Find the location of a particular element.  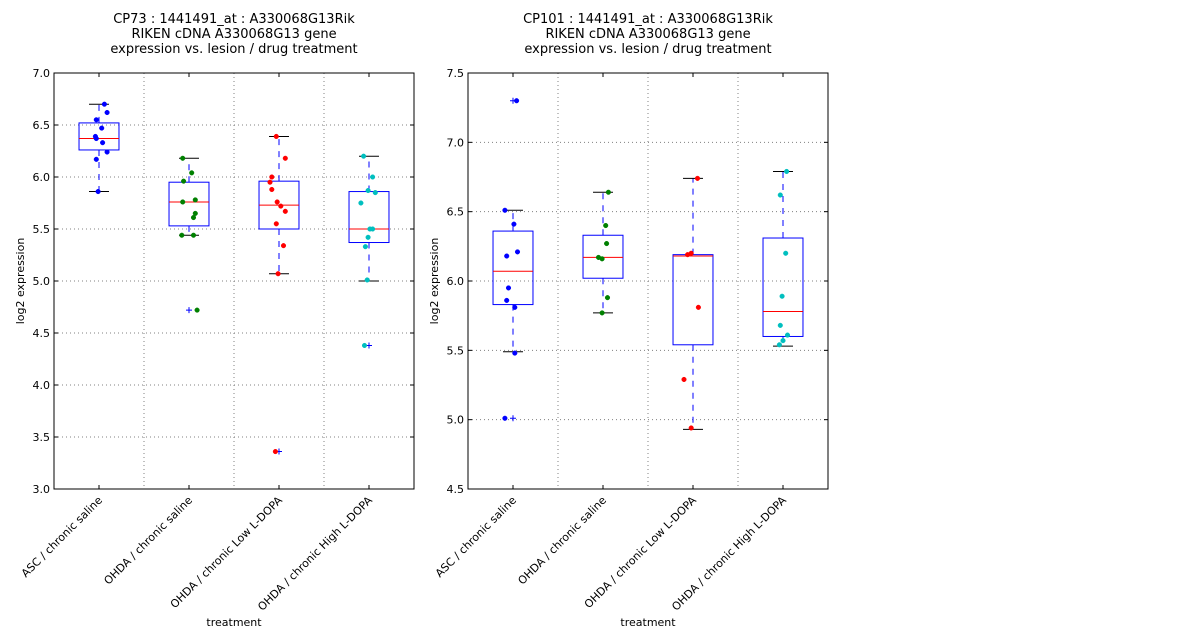

chart-title-line: CP73 : 1441491_at : A330068G13Rik is located at coordinates (234, 19).